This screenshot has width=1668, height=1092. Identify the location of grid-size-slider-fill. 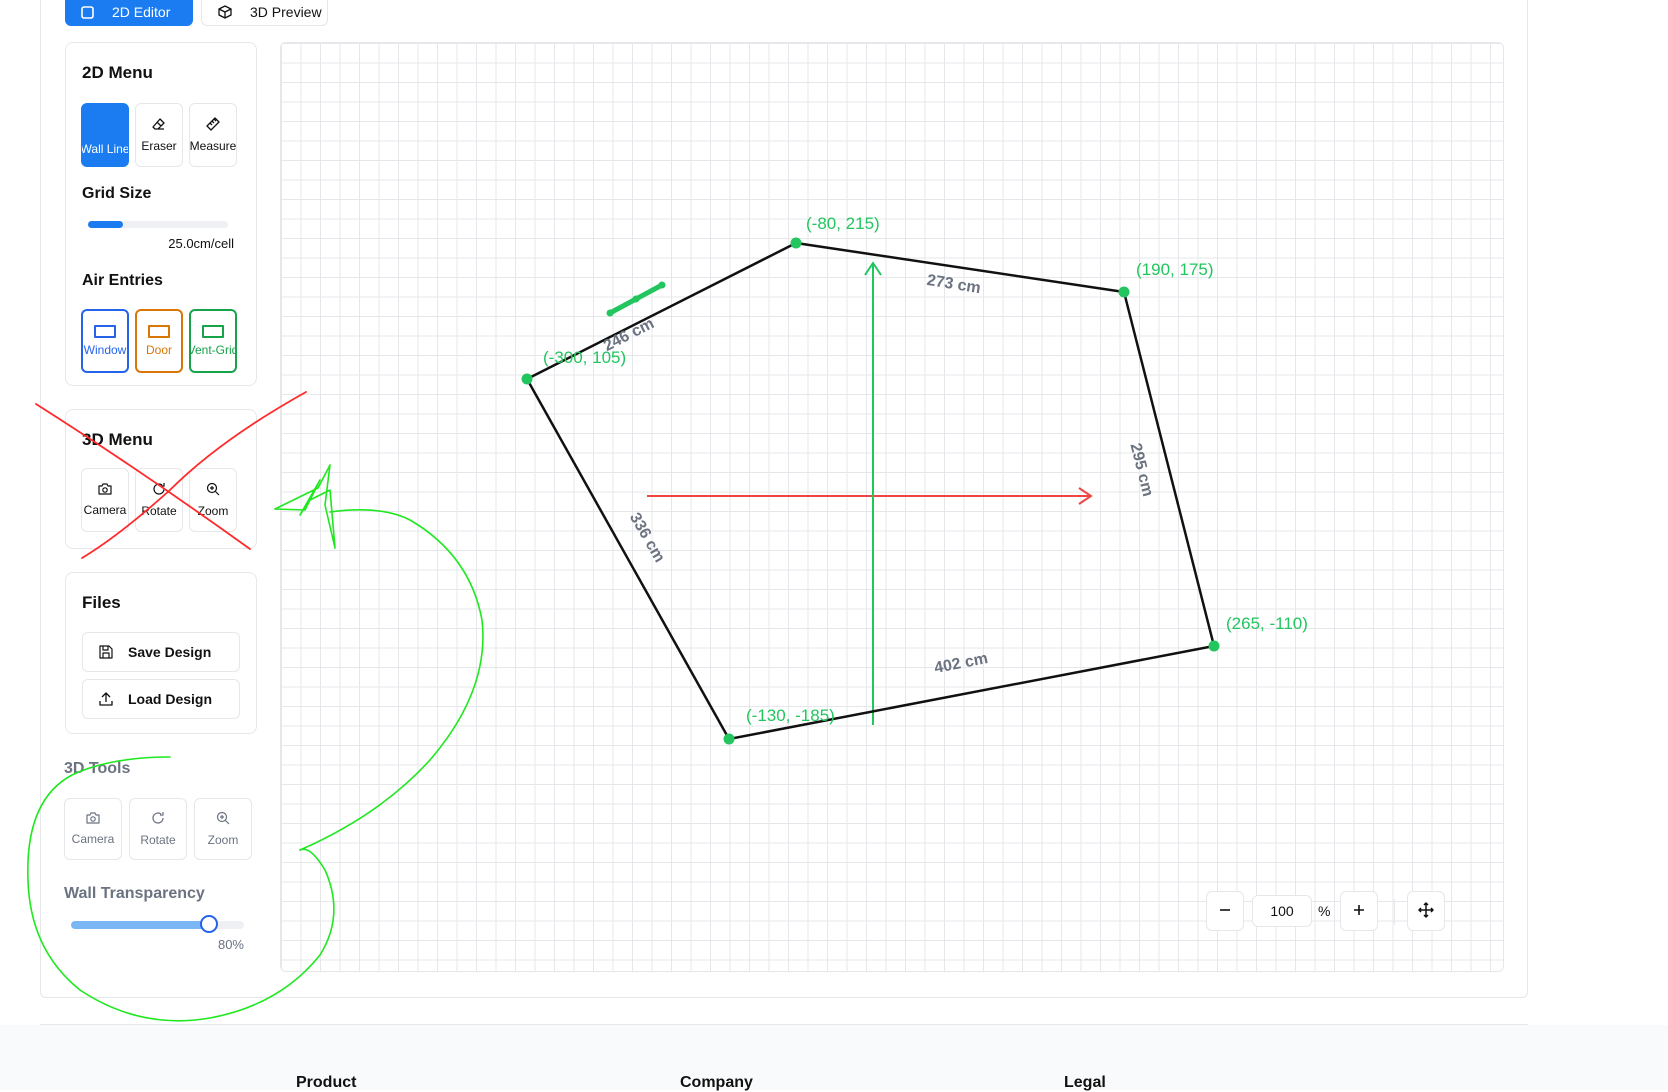
(105, 224).